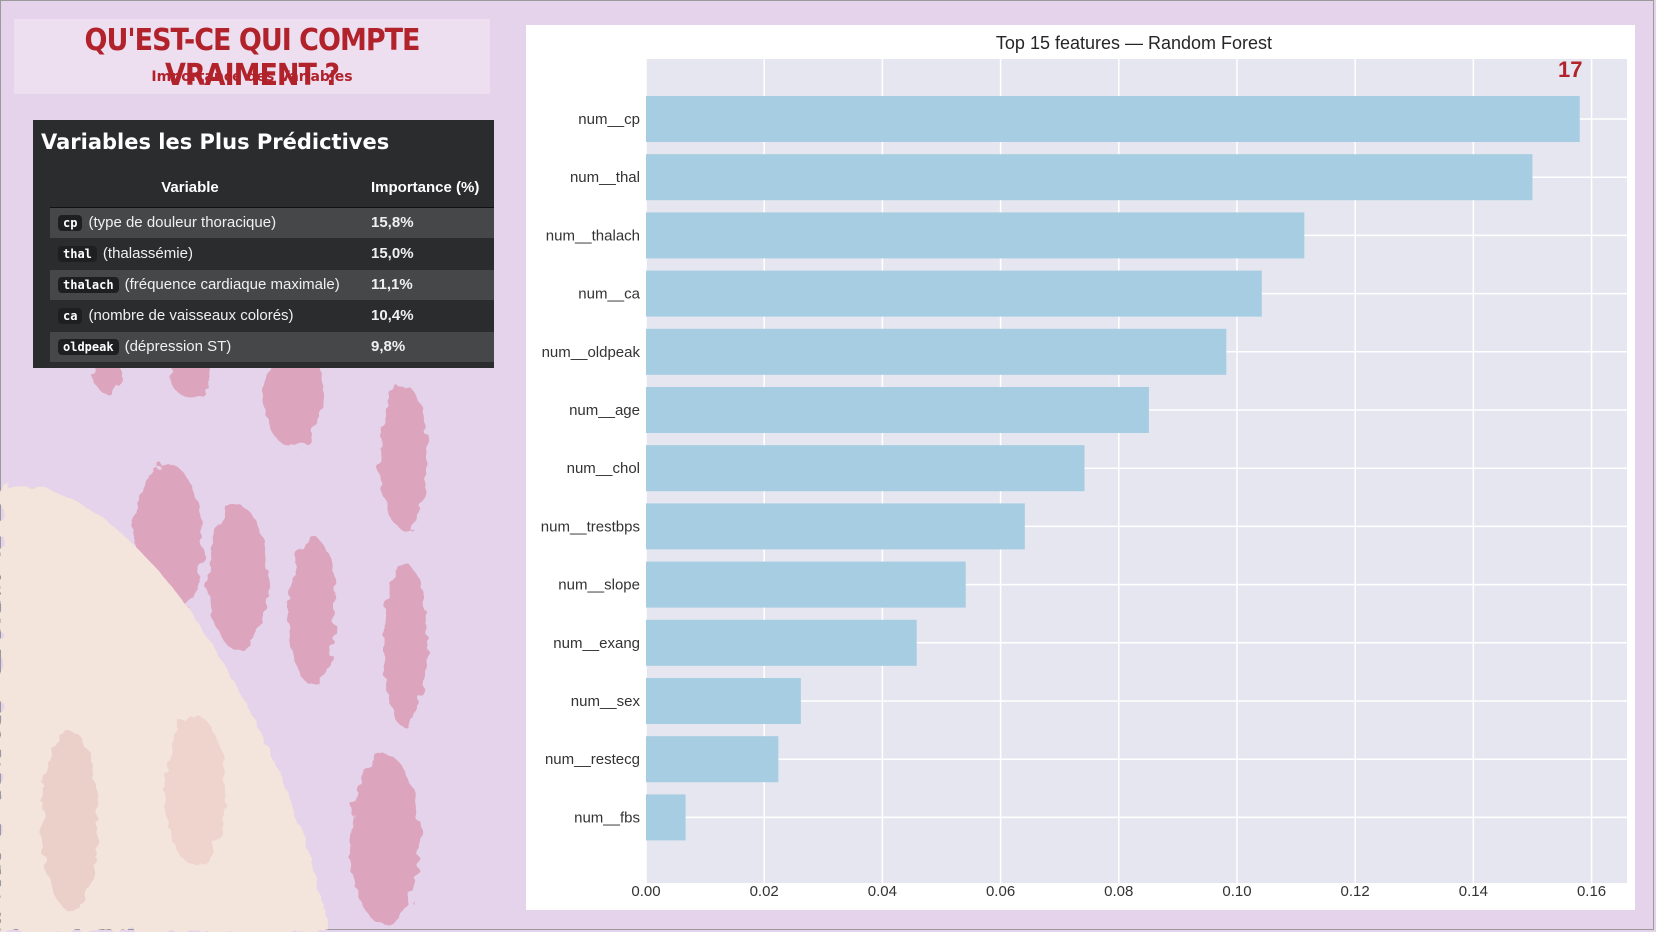  Describe the element at coordinates (897, 410) in the screenshot. I see `bar-num--age` at that location.